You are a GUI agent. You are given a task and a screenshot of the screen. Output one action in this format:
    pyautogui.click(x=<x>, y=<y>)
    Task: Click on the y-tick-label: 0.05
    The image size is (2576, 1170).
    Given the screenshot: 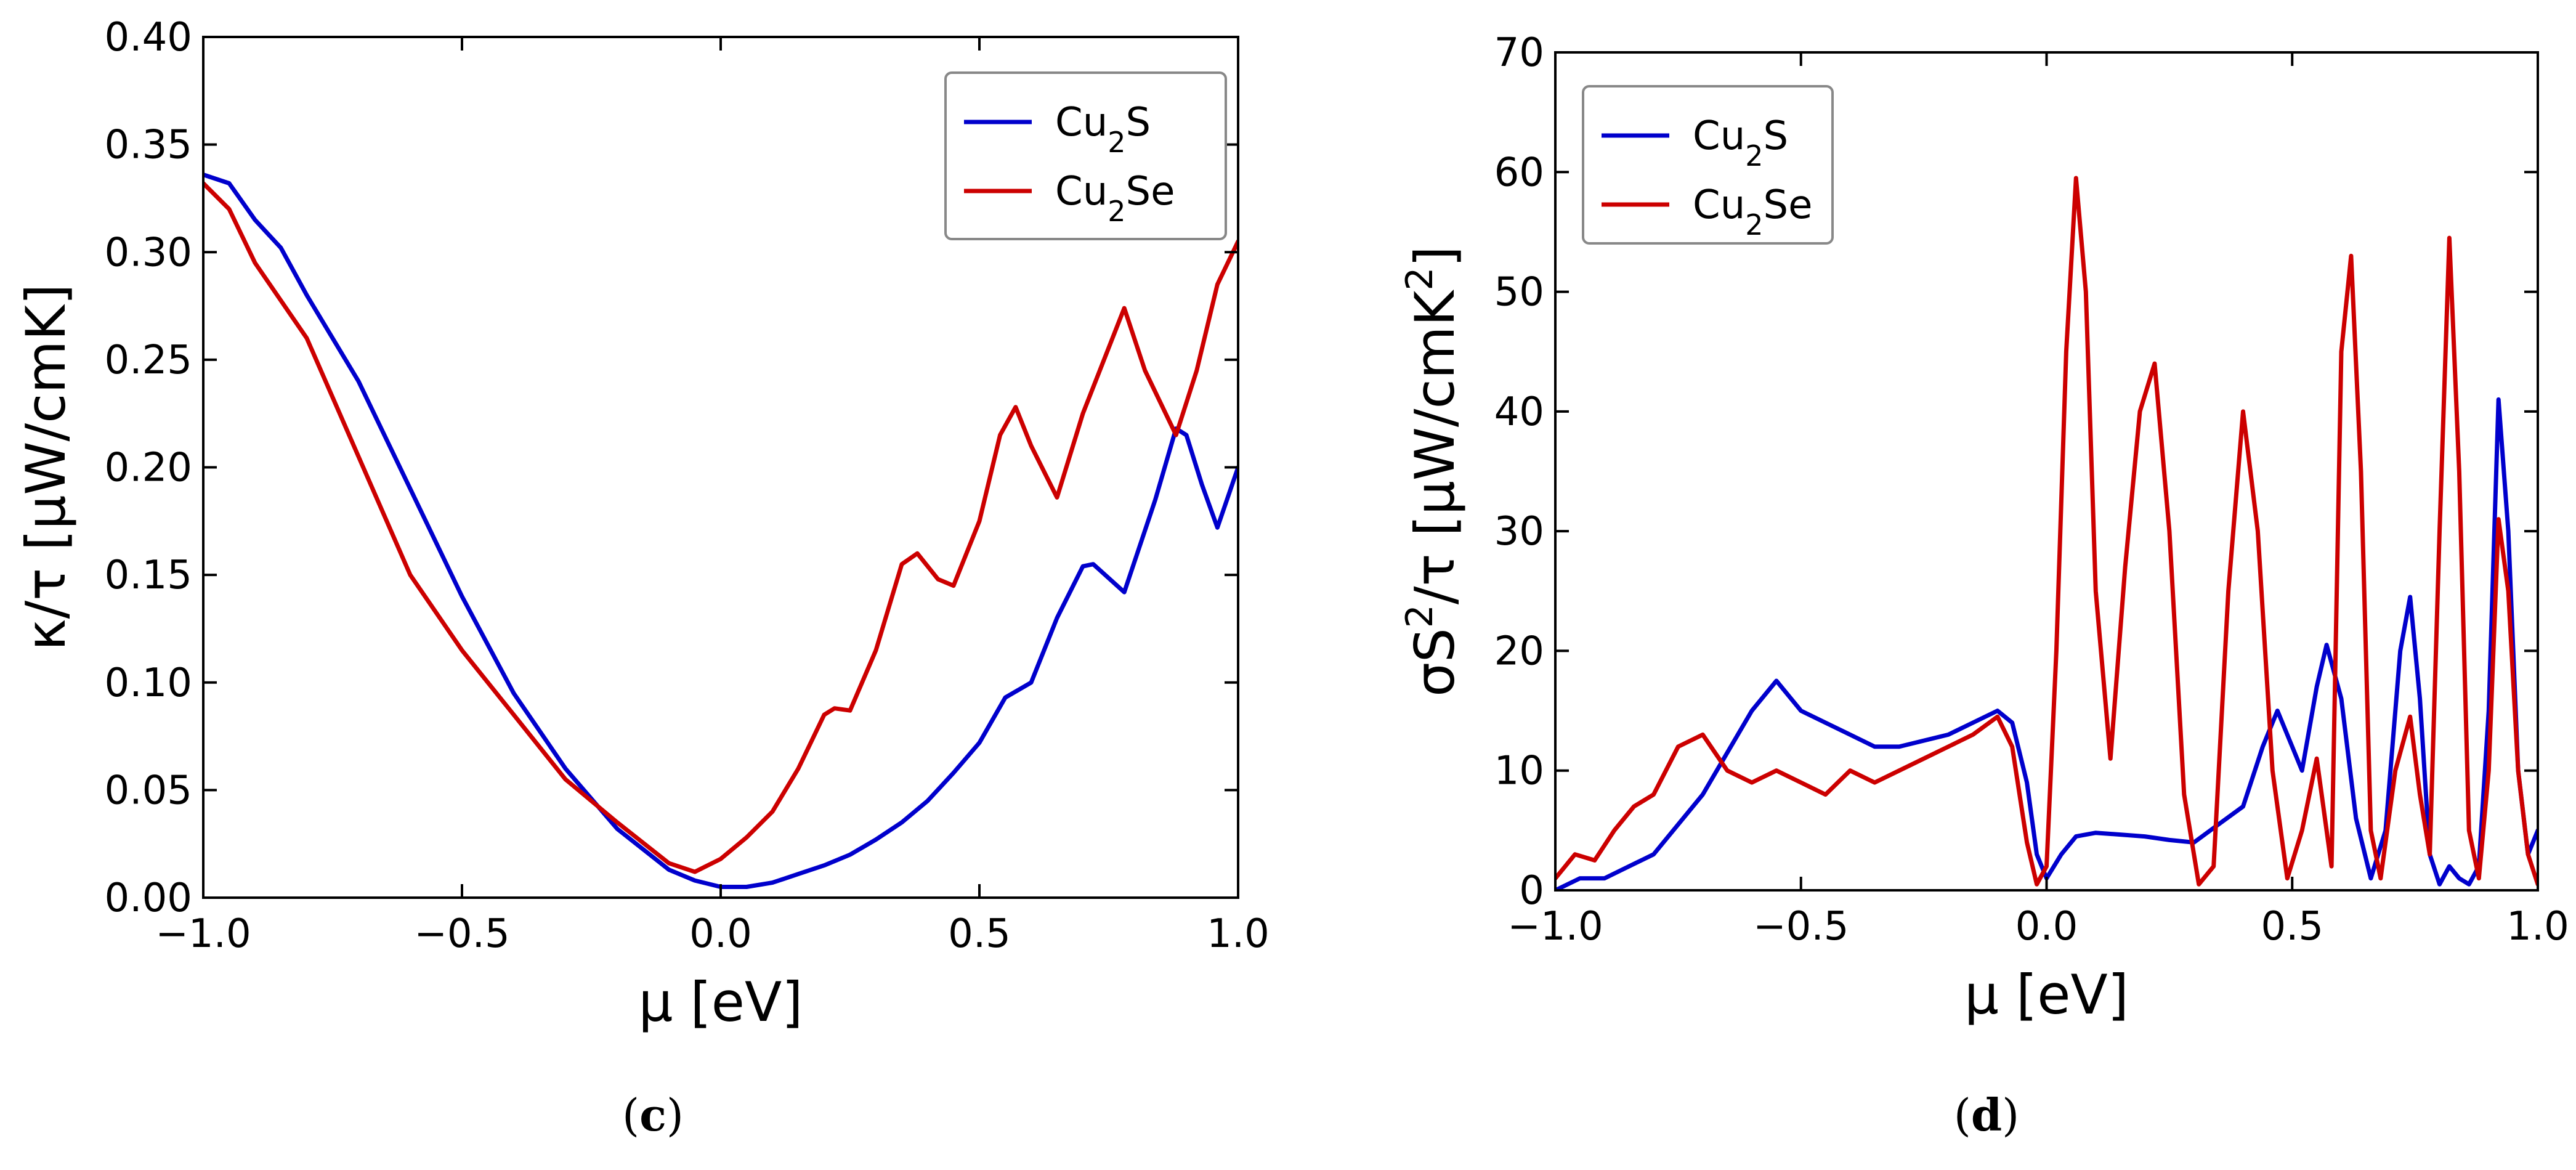 What is the action you would take?
    pyautogui.click(x=149, y=791)
    